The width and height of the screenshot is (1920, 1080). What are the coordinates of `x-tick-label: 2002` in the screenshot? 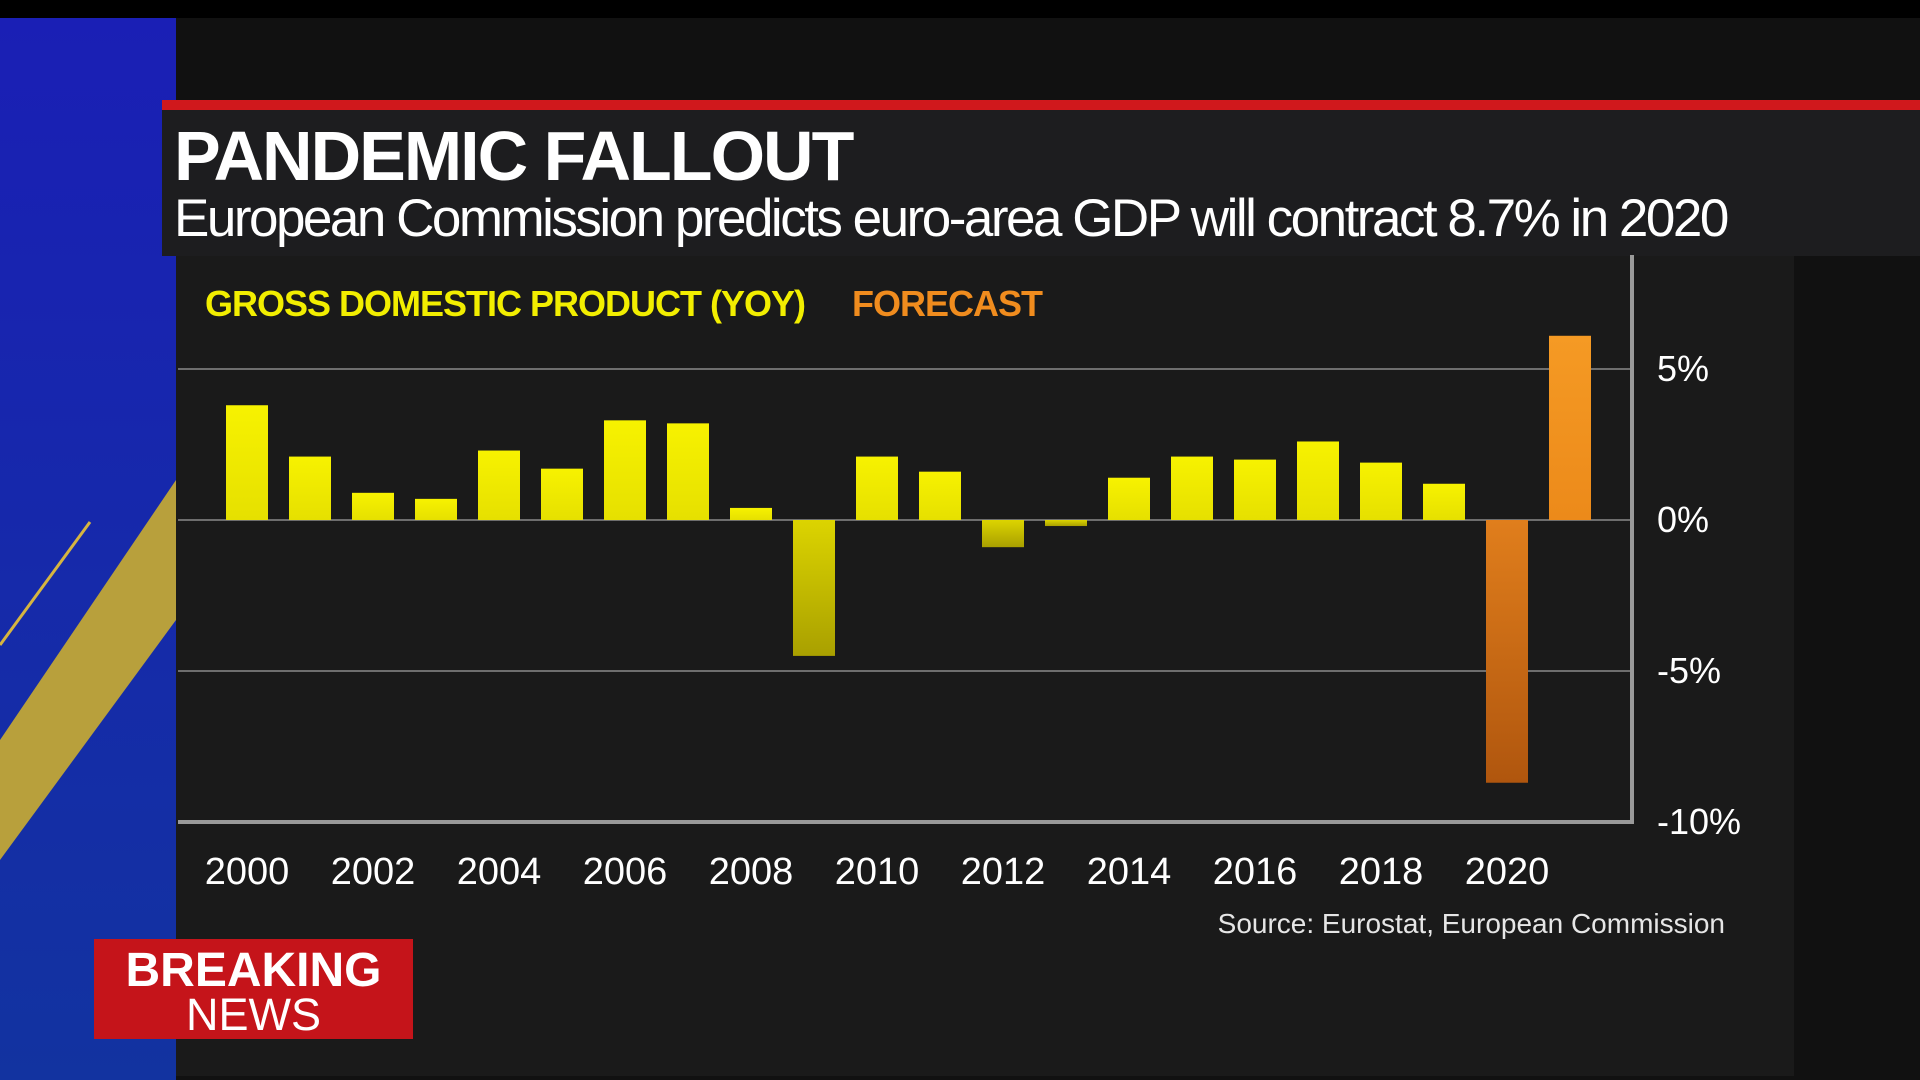 It's located at (373, 872).